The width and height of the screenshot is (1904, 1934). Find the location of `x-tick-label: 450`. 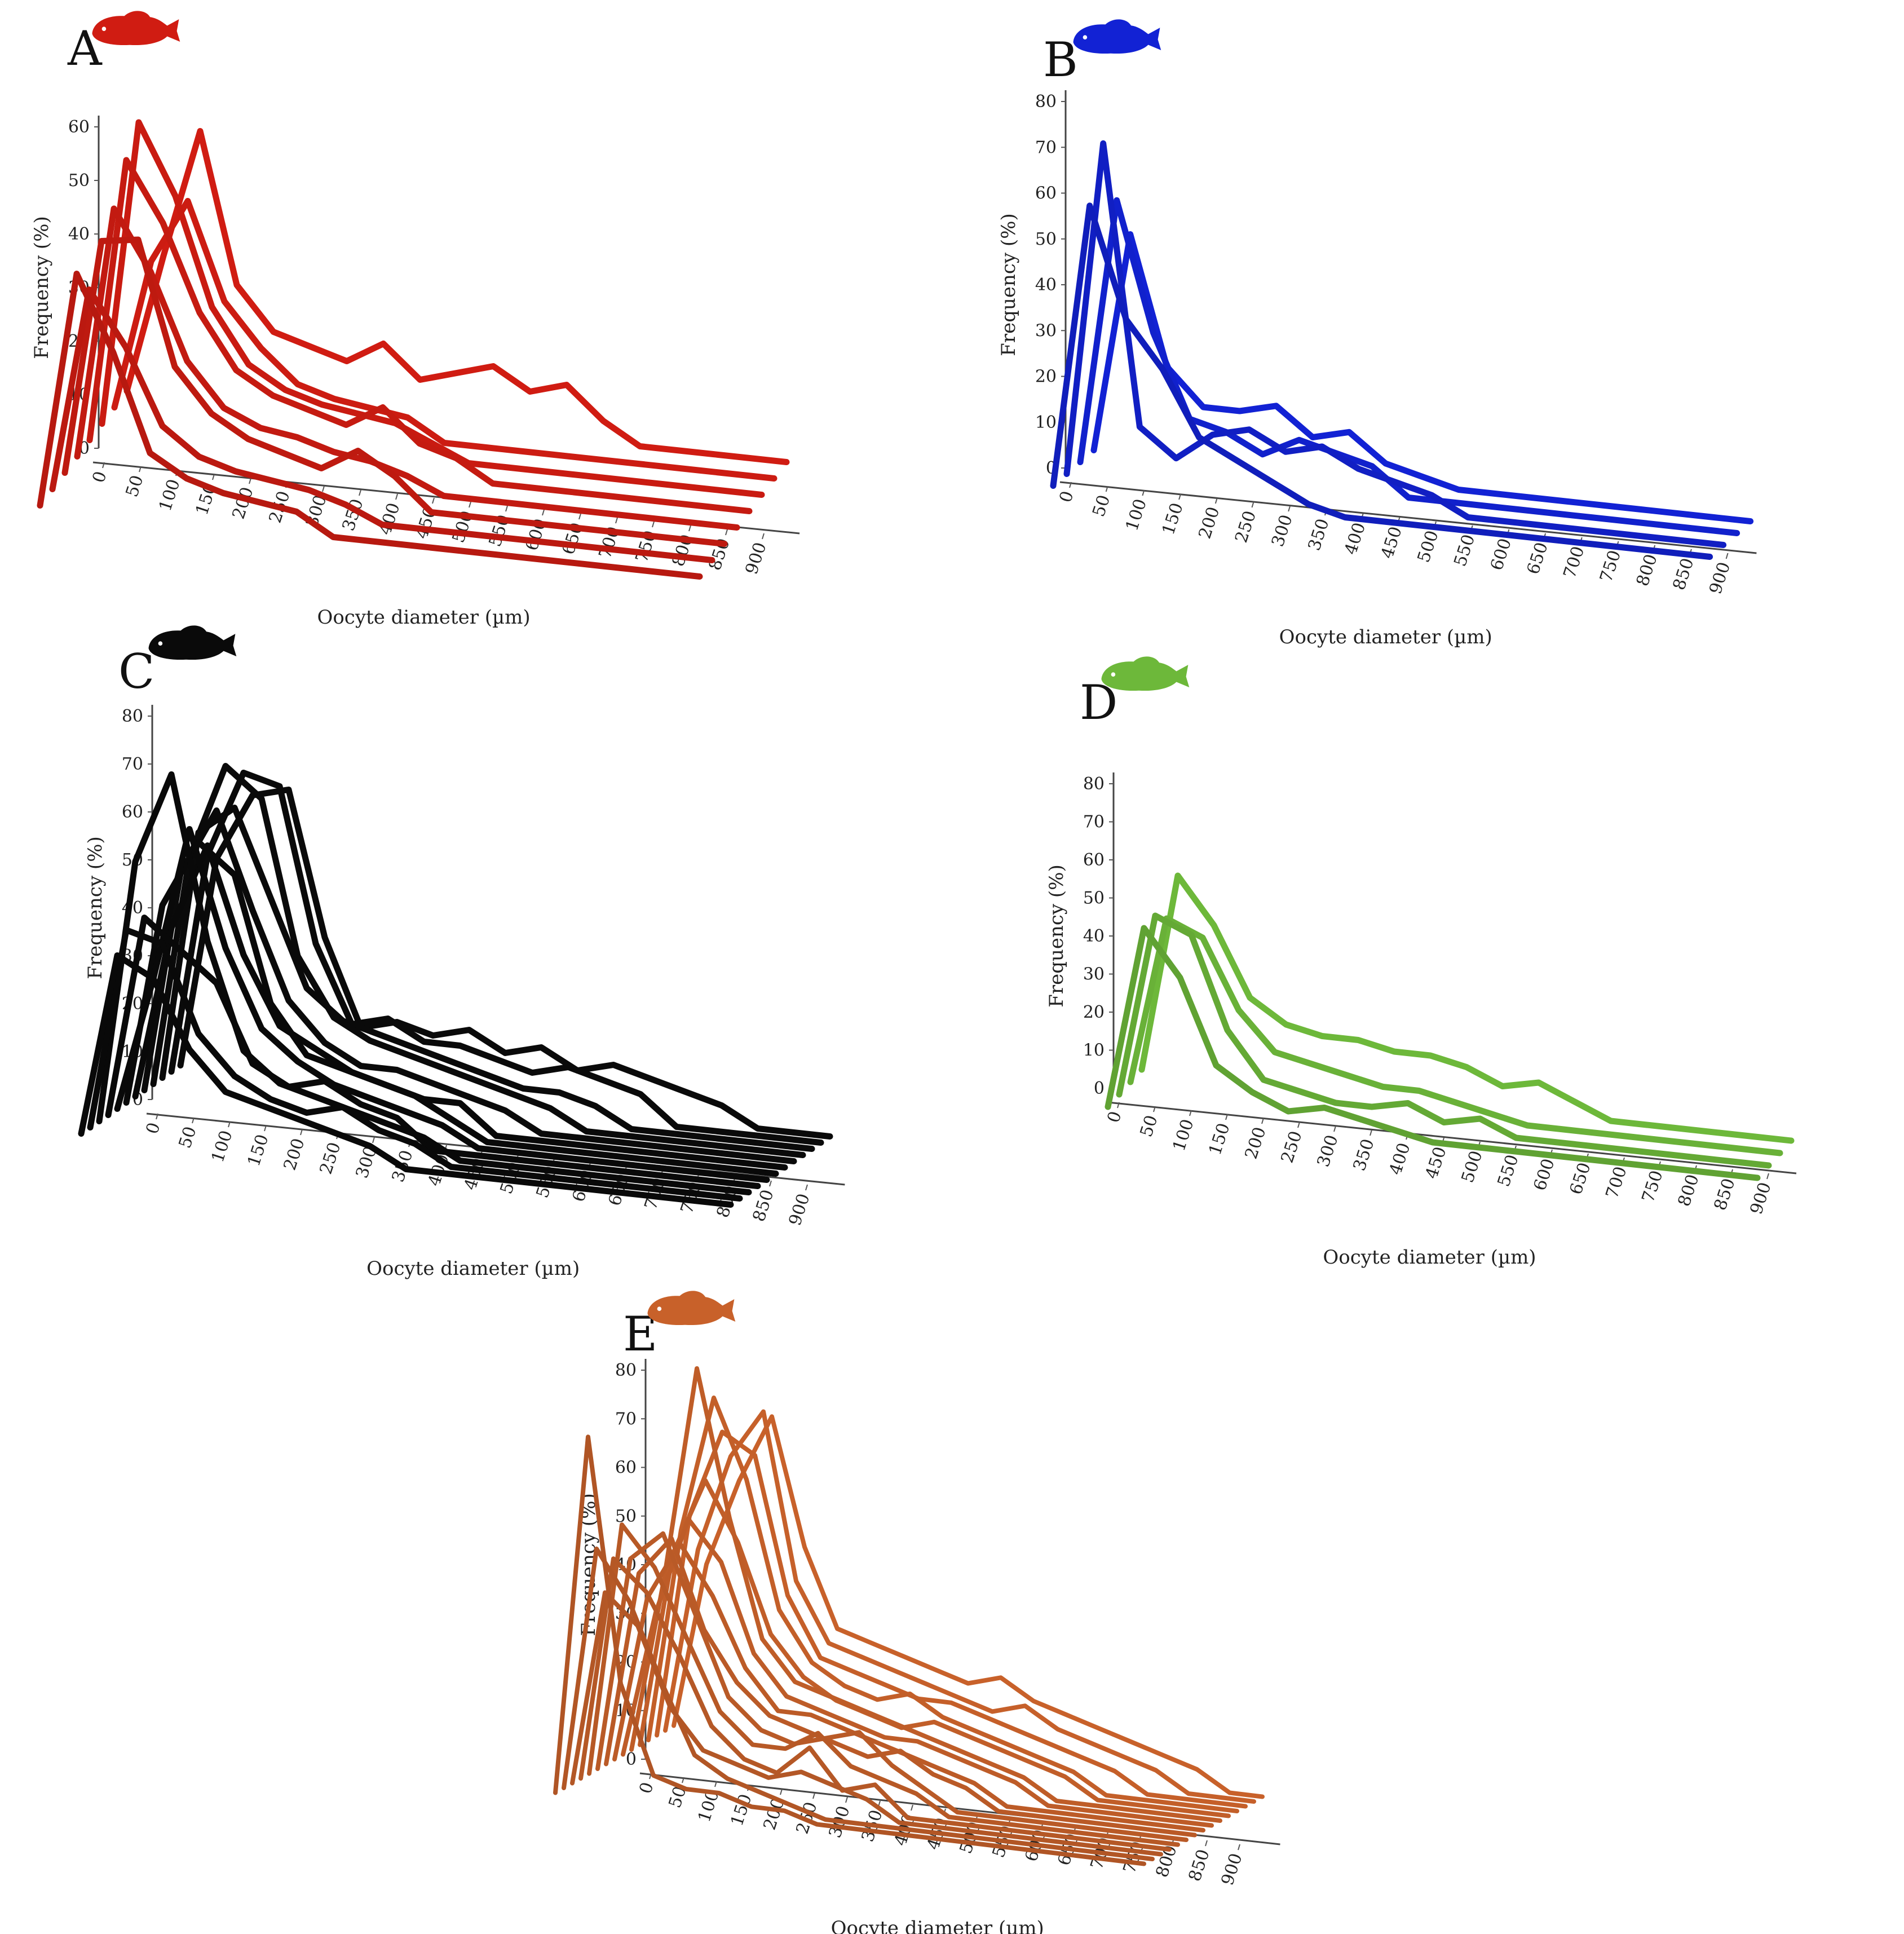

x-tick-label: 450 is located at coordinates (1391, 542).